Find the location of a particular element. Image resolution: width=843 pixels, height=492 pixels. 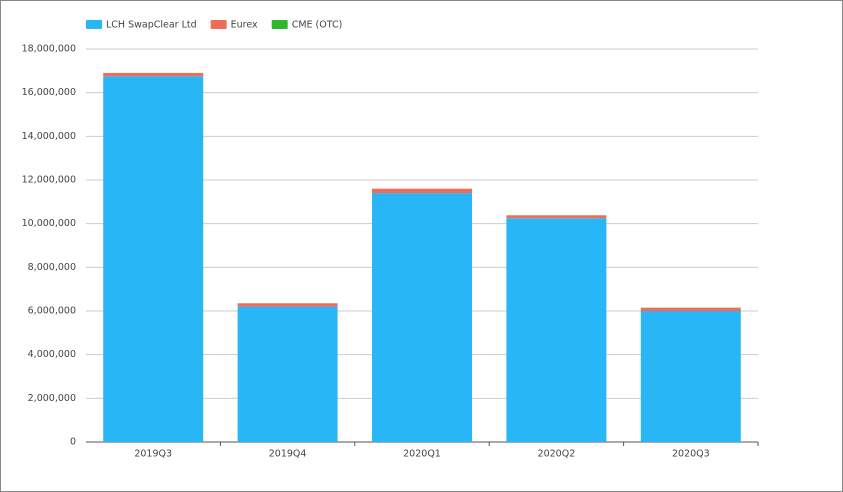

legend-label: LCH SwapClear Ltd is located at coordinates (151, 25).